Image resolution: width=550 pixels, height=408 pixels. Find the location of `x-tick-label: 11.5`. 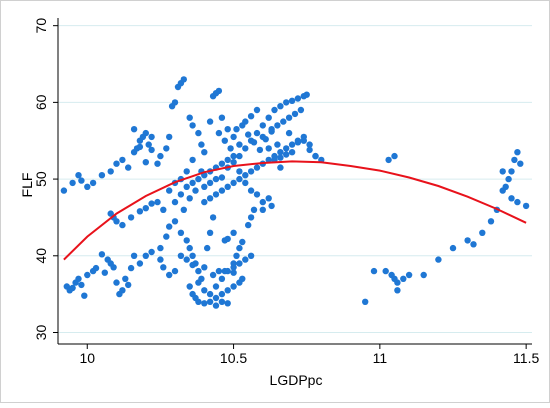

x-tick-label: 11.5 is located at coordinates (526, 358).